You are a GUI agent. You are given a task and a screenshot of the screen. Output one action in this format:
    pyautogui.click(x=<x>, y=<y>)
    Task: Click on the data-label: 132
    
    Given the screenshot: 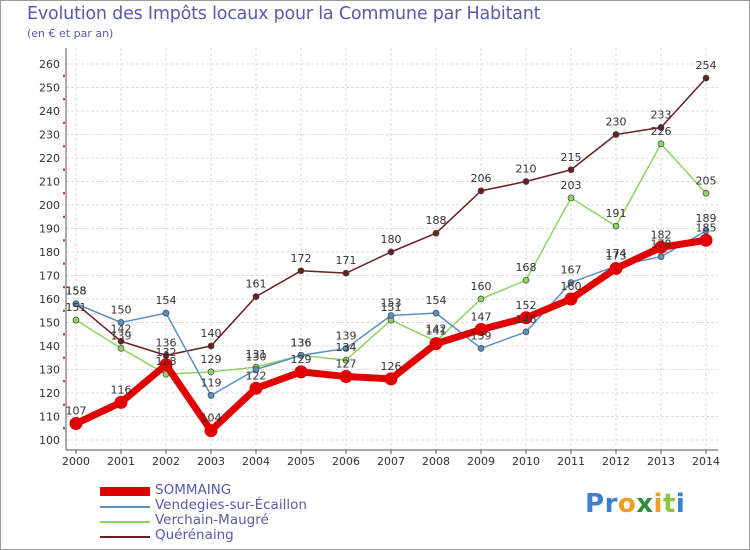 What is the action you would take?
    pyautogui.click(x=166, y=352)
    